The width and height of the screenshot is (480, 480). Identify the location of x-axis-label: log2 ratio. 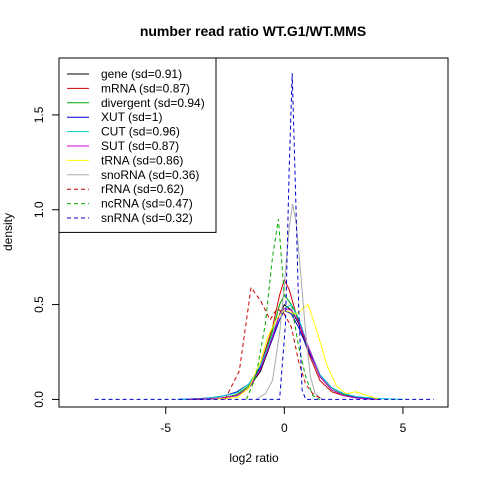
(254, 458).